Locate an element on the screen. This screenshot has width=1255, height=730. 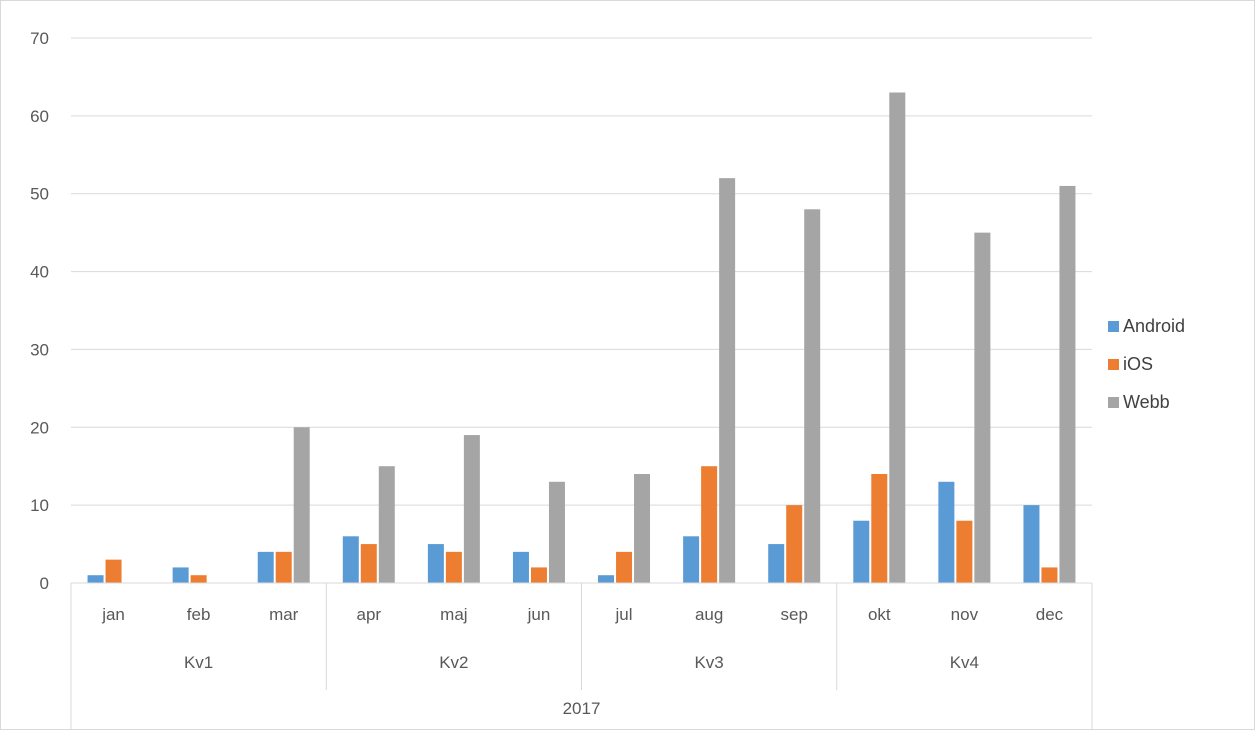
x-tick-label: sep is located at coordinates (793, 614).